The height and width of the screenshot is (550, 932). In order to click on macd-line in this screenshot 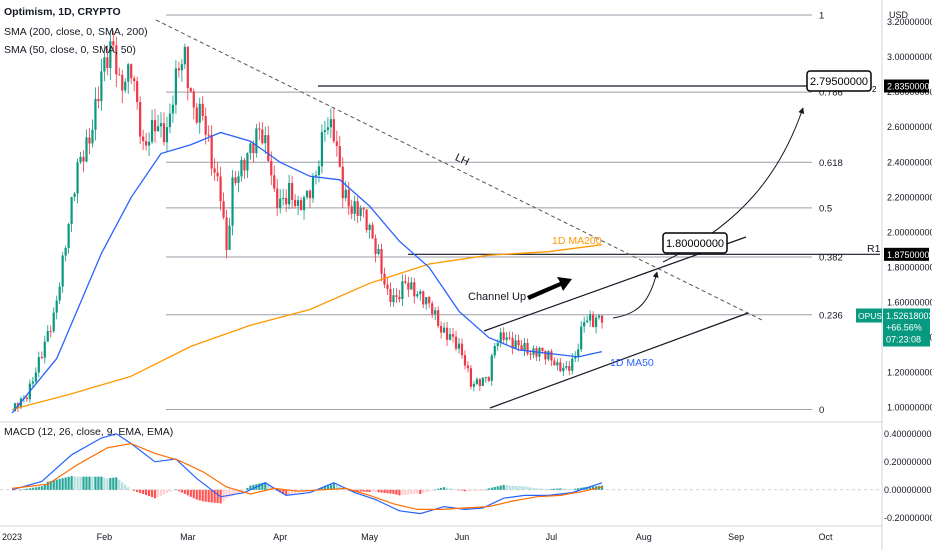, I will do `click(307, 474)`.